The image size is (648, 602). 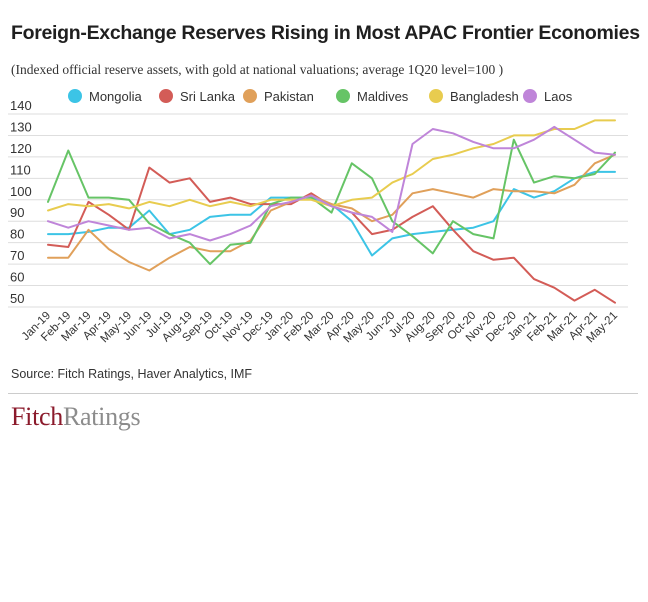 I want to click on logo-ratings: Ratings, so click(x=101, y=416).